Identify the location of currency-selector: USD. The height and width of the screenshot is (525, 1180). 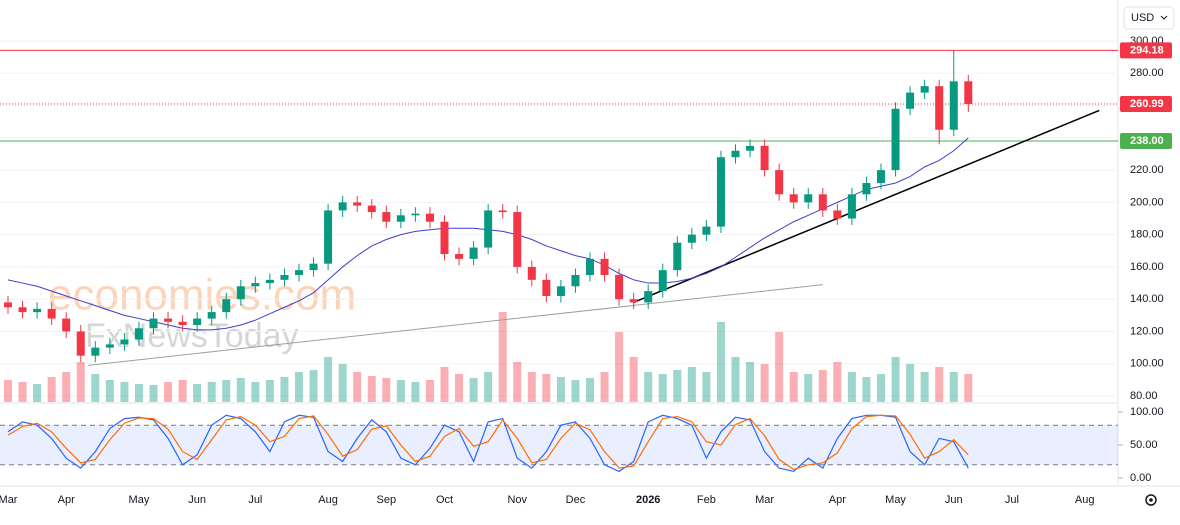
(1149, 18).